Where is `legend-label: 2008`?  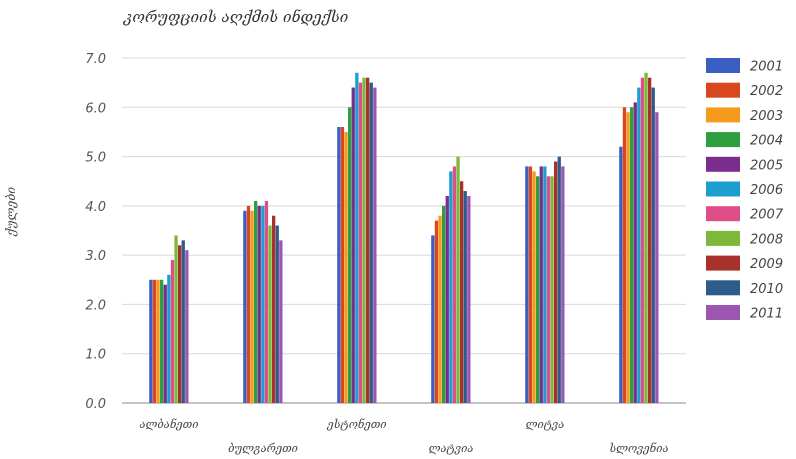 legend-label: 2008 is located at coordinates (766, 239).